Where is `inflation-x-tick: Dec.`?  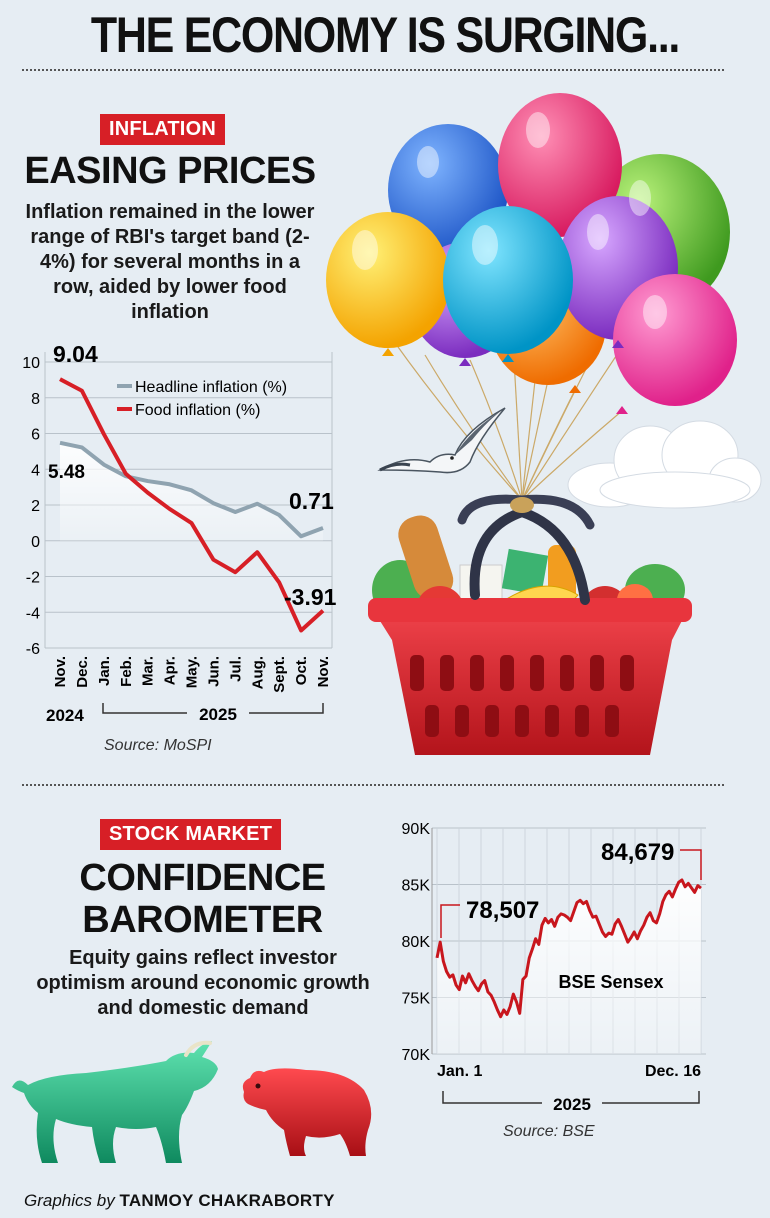
inflation-x-tick: Dec. is located at coordinates (82, 672).